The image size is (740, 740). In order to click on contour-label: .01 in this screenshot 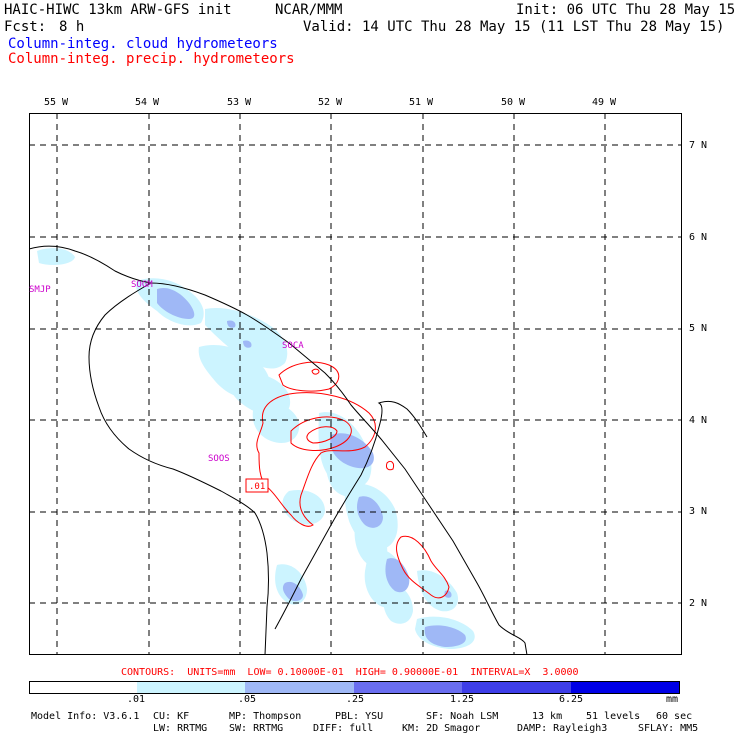, I will do `click(257, 487)`.